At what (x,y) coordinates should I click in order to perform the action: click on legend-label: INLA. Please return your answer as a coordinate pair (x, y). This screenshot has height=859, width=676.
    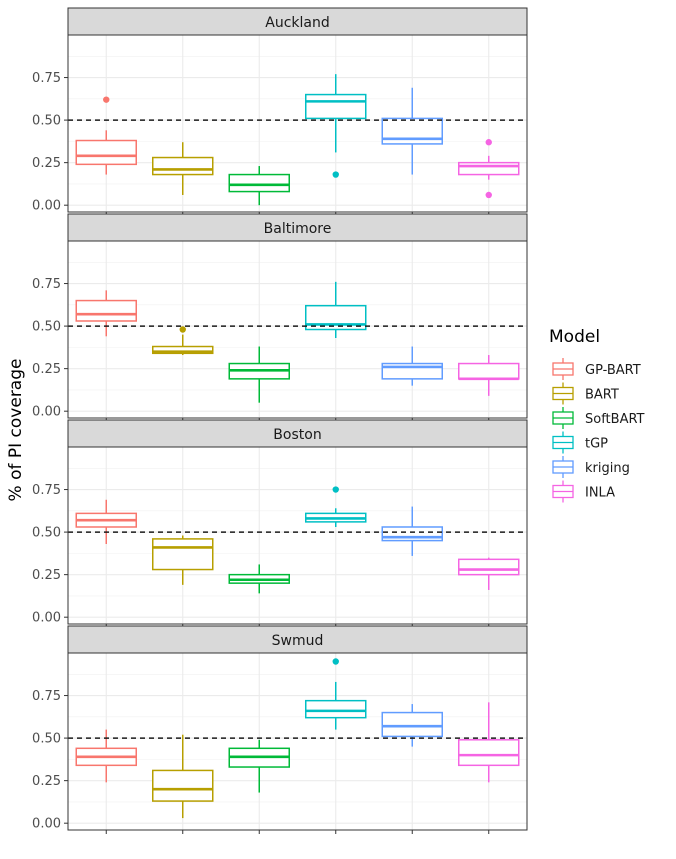
    Looking at the image, I should click on (600, 493).